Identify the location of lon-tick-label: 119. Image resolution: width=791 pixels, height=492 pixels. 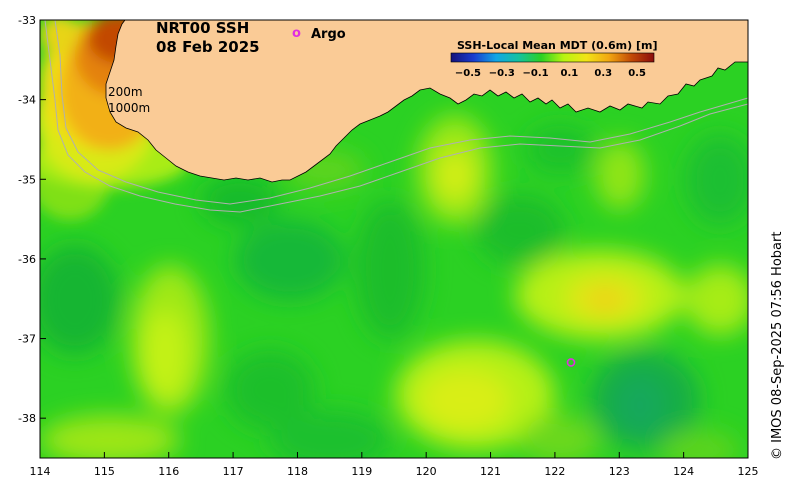
(361, 471).